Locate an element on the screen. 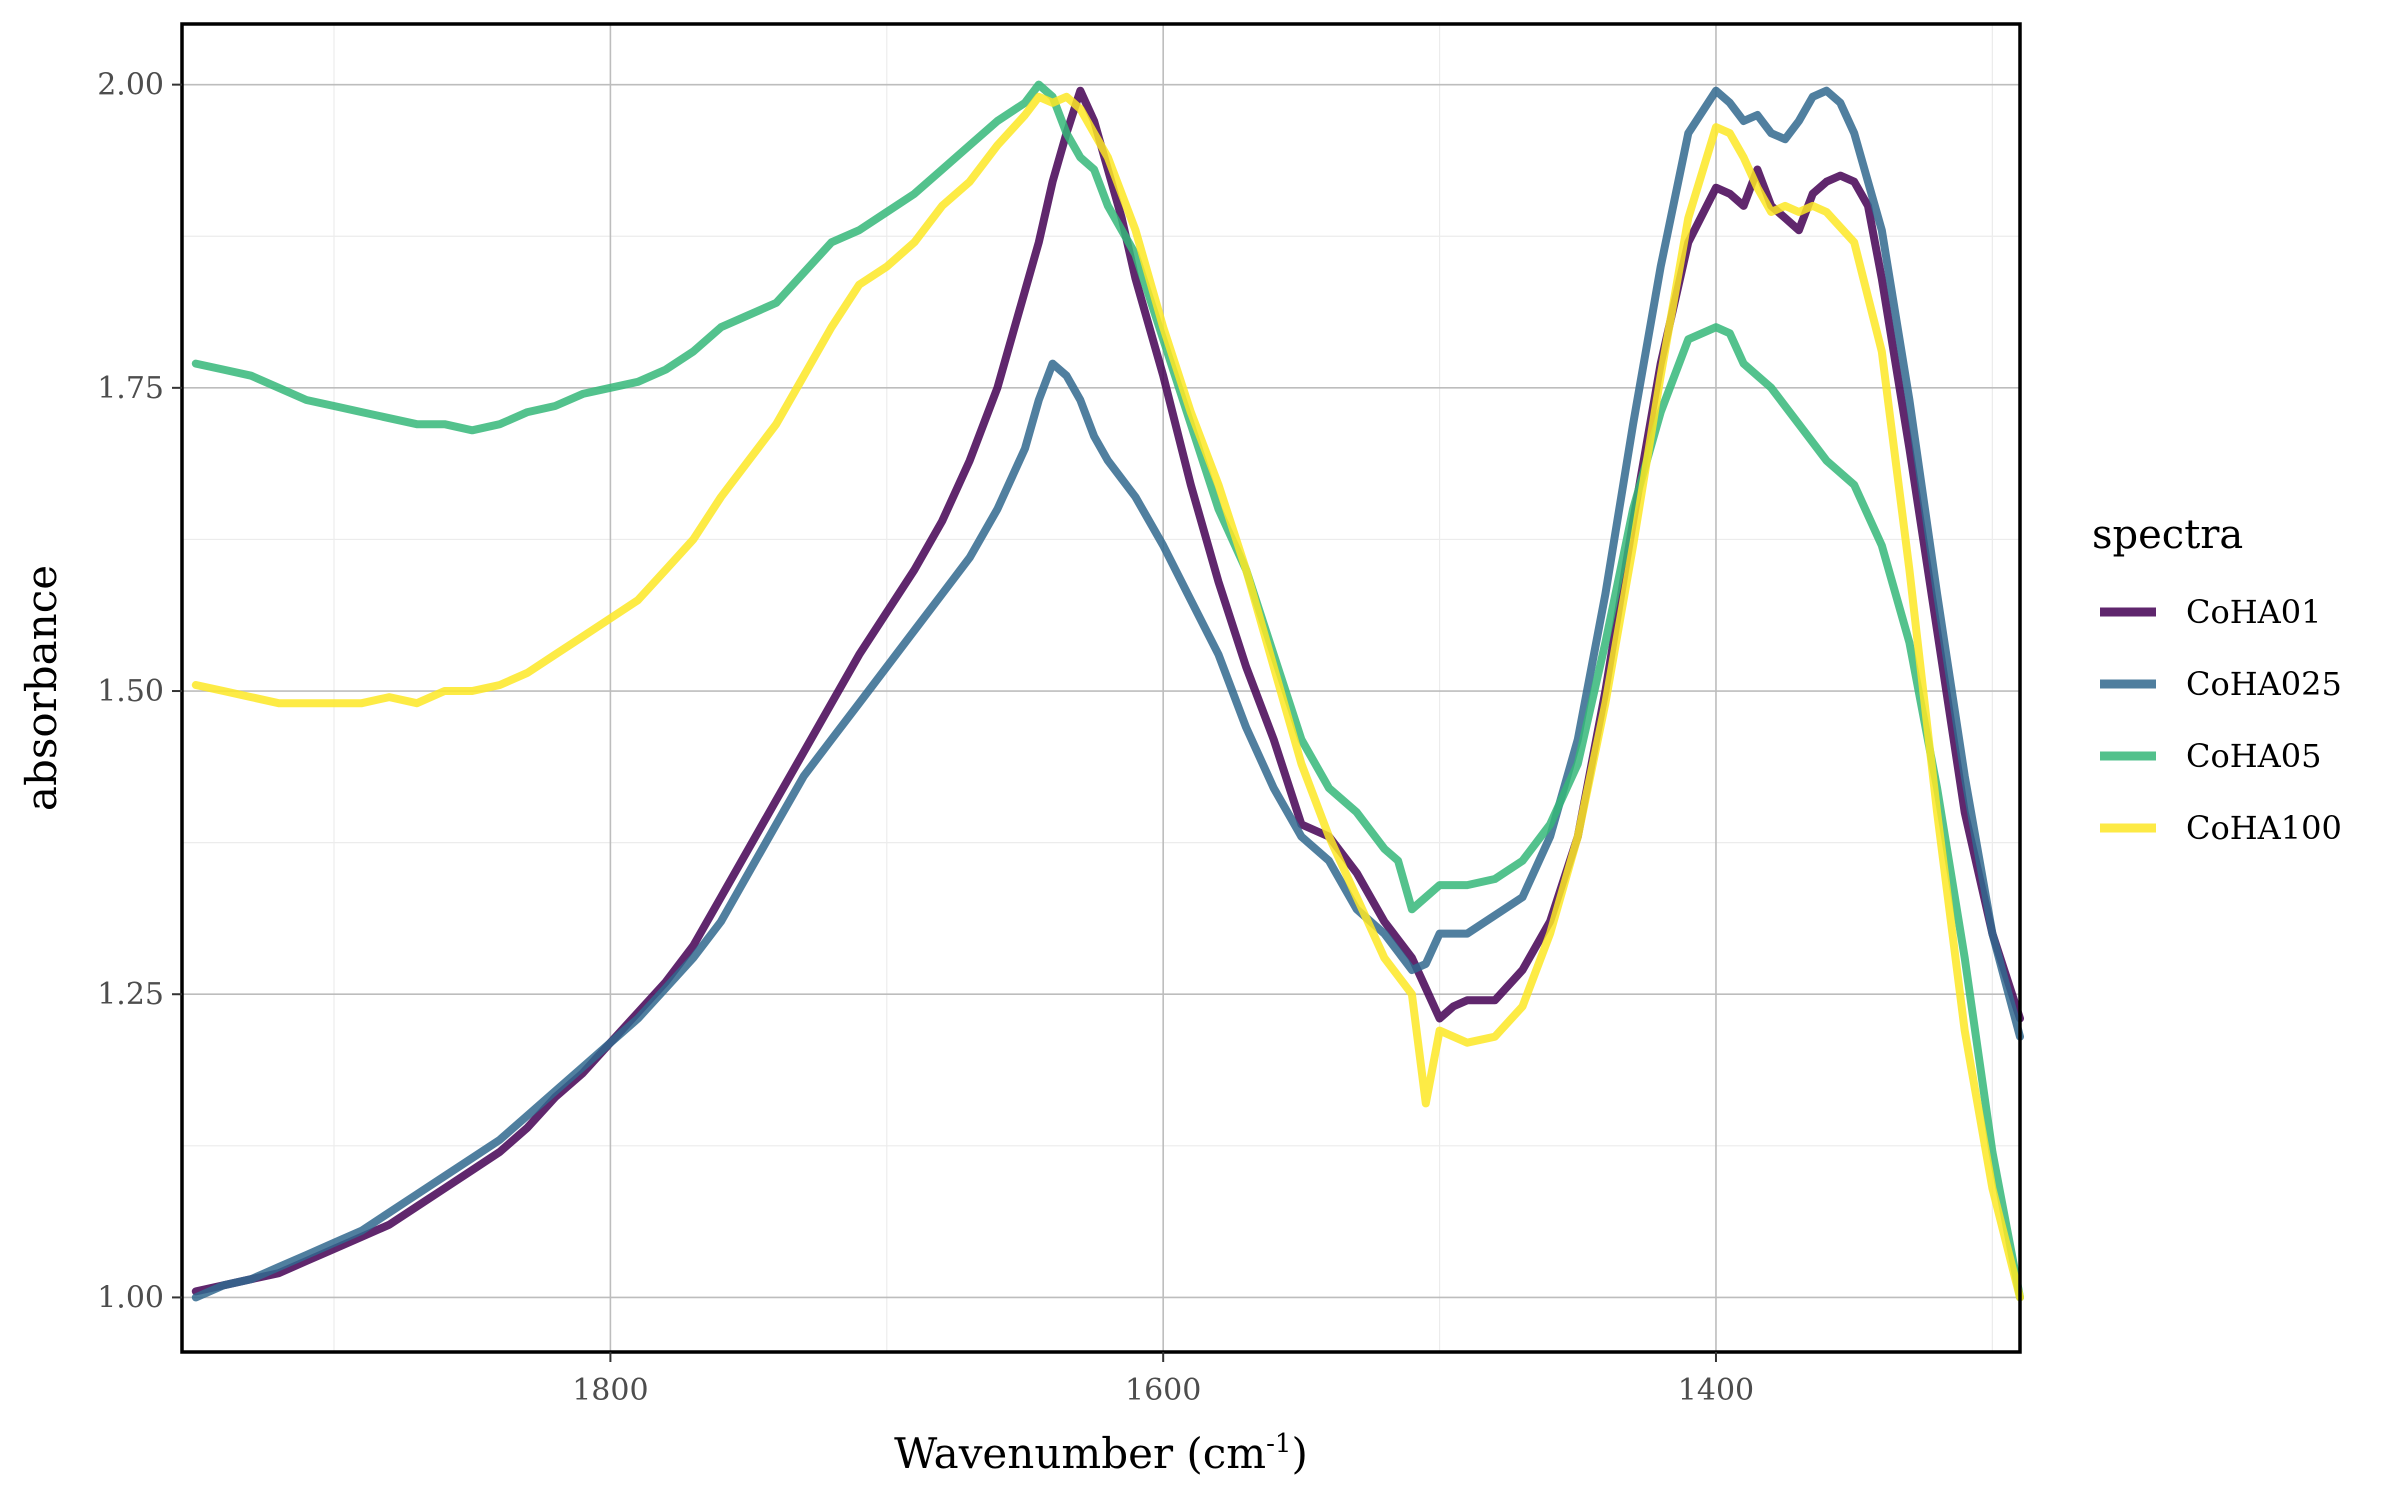  legend-label-coha05: CoHA05 is located at coordinates (2253, 756).